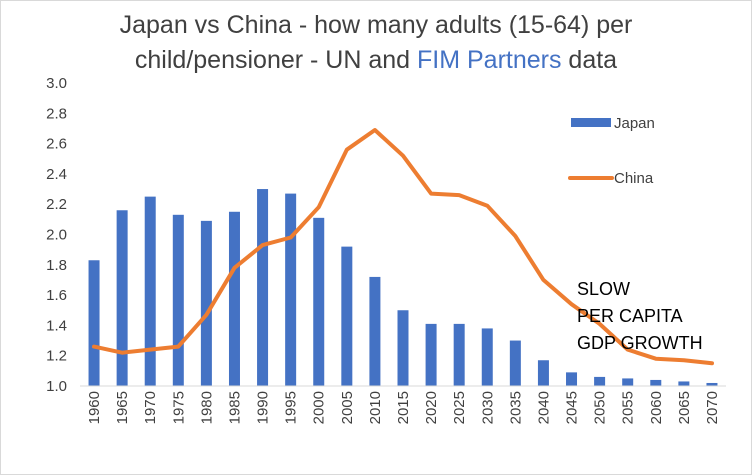  Describe the element at coordinates (56, 113) in the screenshot. I see `y-tick-label: 2.8` at that location.